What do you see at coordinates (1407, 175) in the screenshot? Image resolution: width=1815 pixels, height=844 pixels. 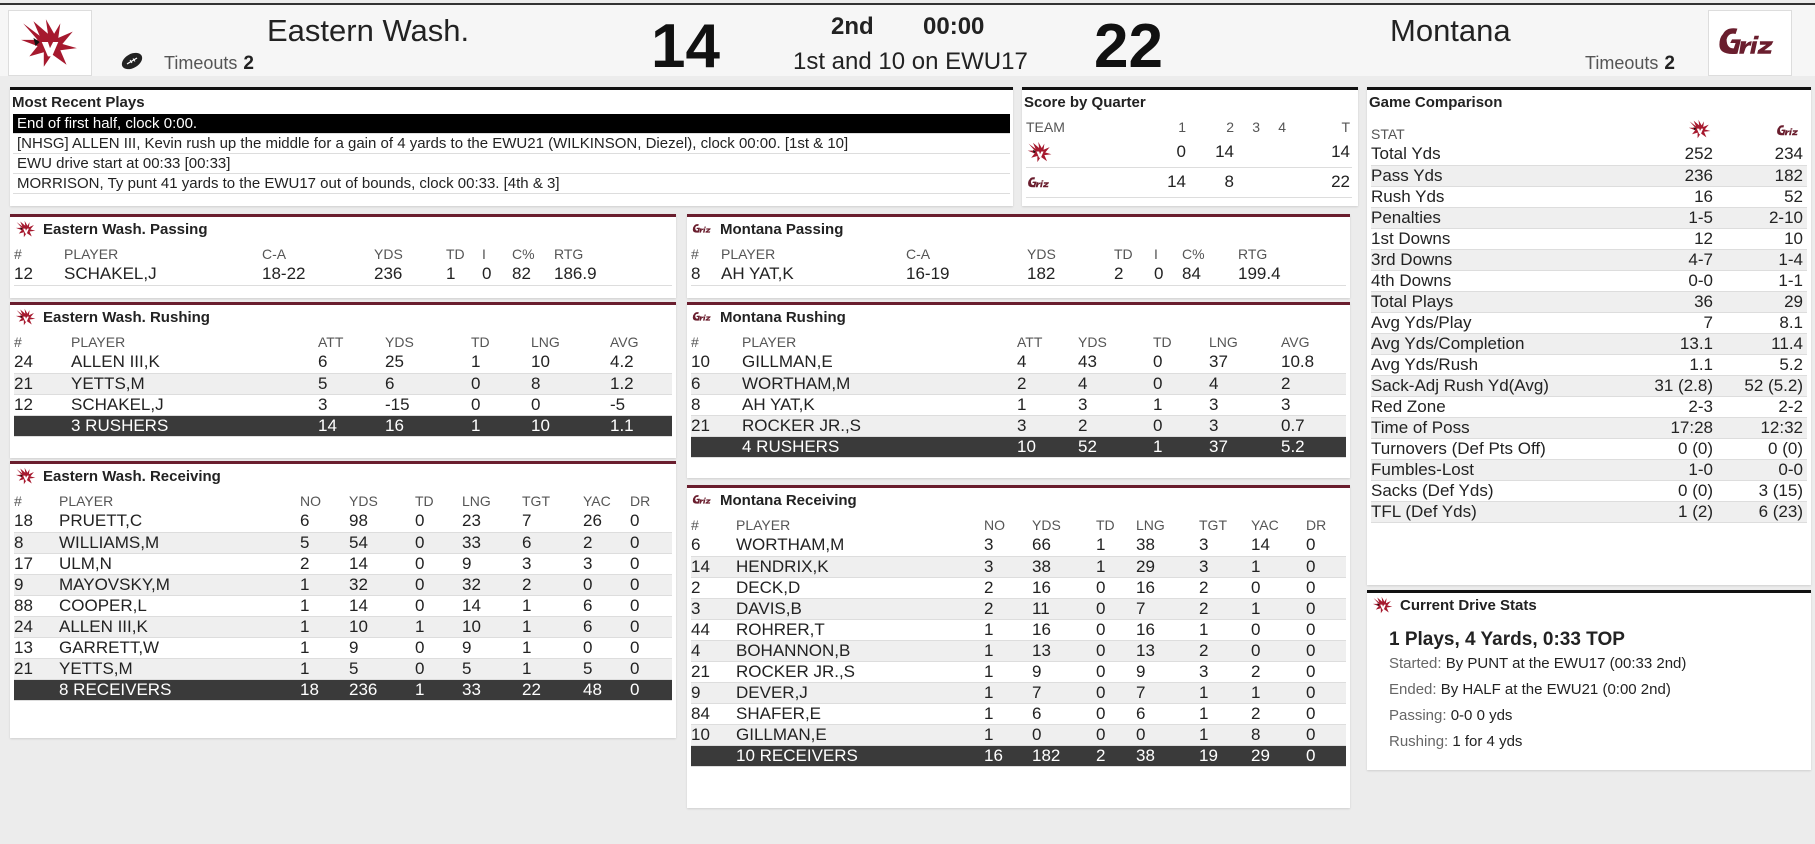 I see `stat-label: Pass Yds` at bounding box center [1407, 175].